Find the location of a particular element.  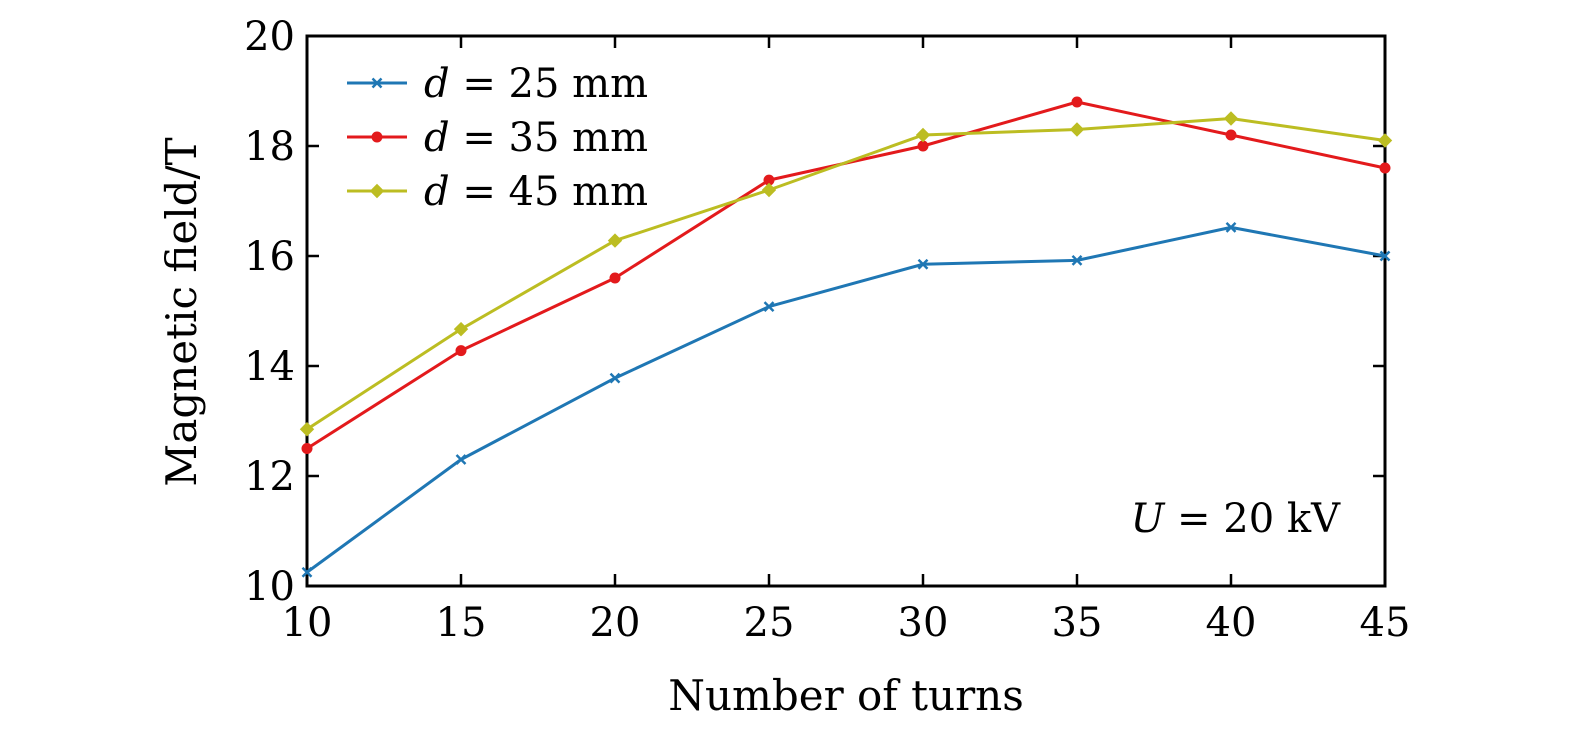

y-tick-label: 10 is located at coordinates (269, 587).